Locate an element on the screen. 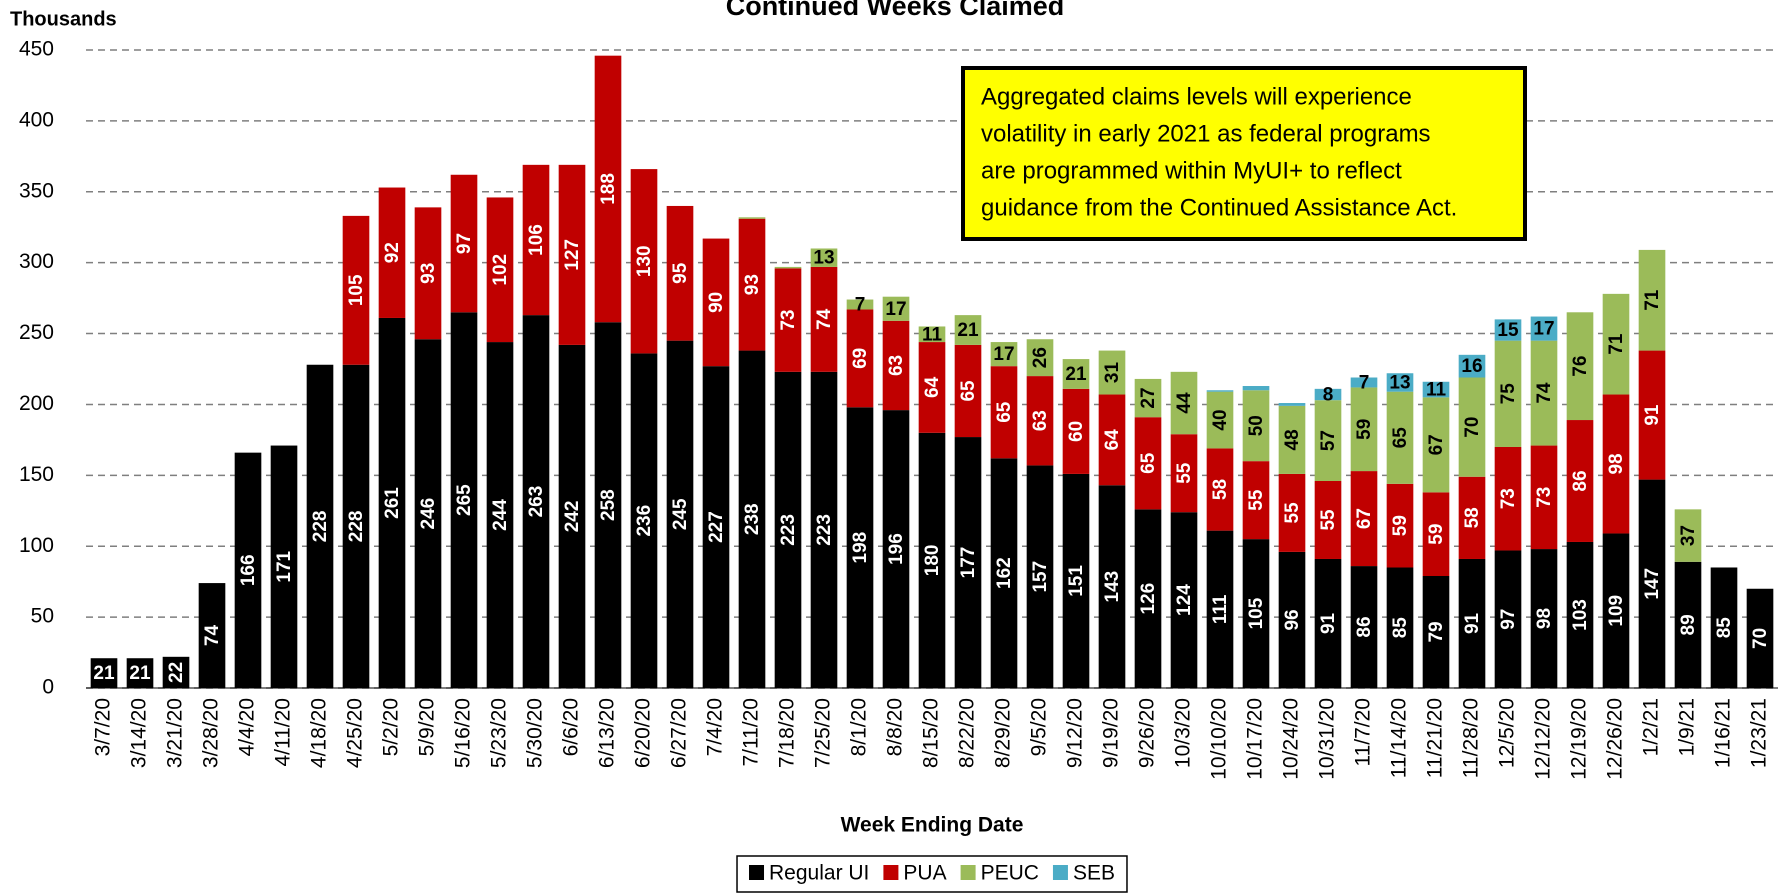 The width and height of the screenshot is (1783, 894). legend-frame is located at coordinates (932, 874).